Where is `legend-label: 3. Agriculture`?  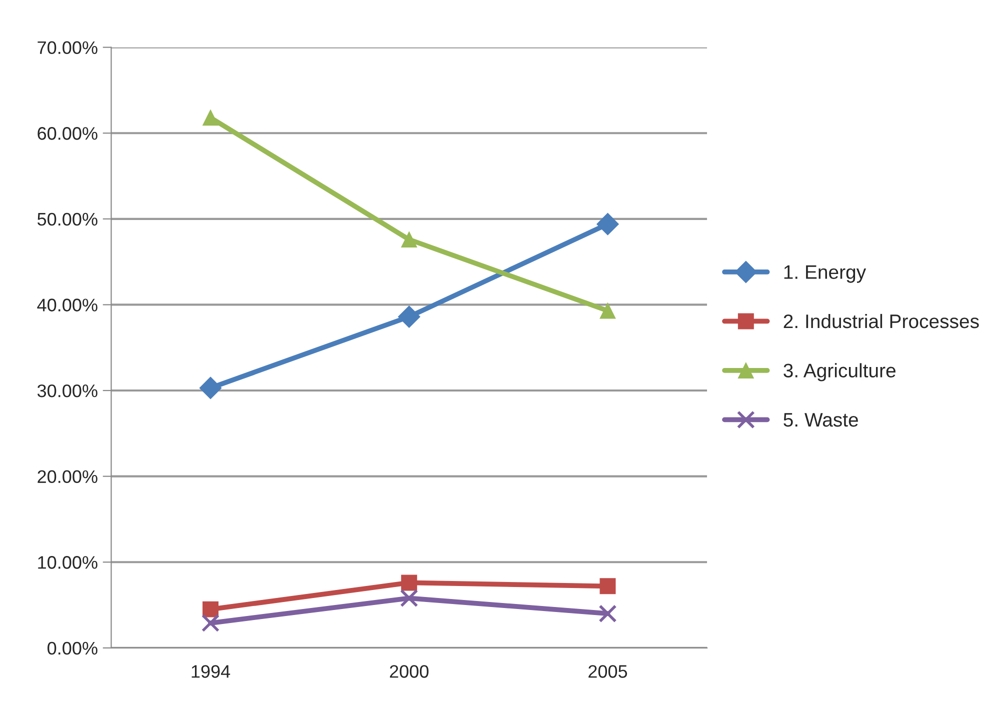
legend-label: 3. Agriculture is located at coordinates (840, 372).